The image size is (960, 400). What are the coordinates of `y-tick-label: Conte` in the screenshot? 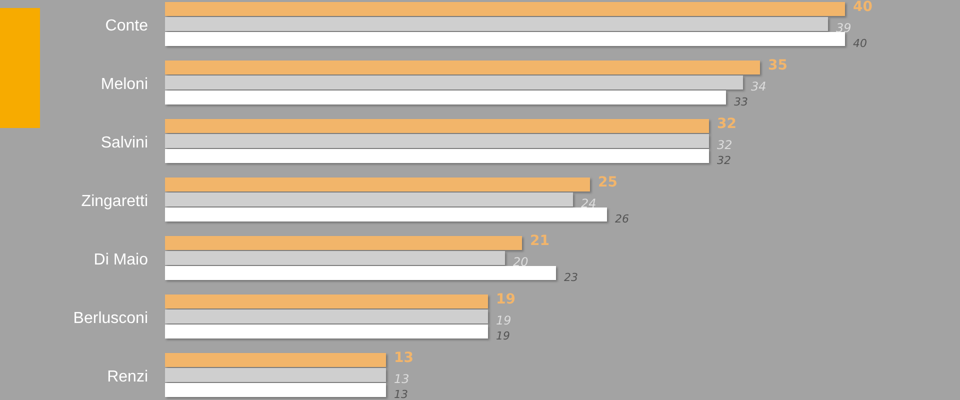 It's located at (126, 25).